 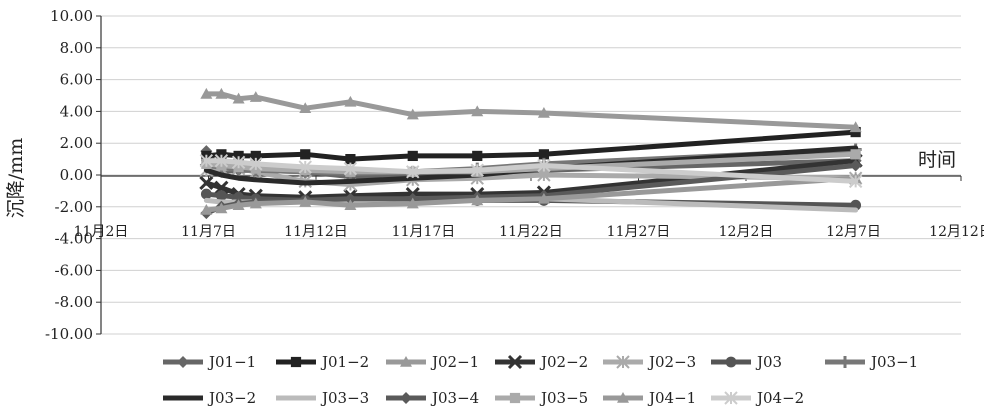 I want to click on legend-label: J03−1, so click(x=893, y=362).